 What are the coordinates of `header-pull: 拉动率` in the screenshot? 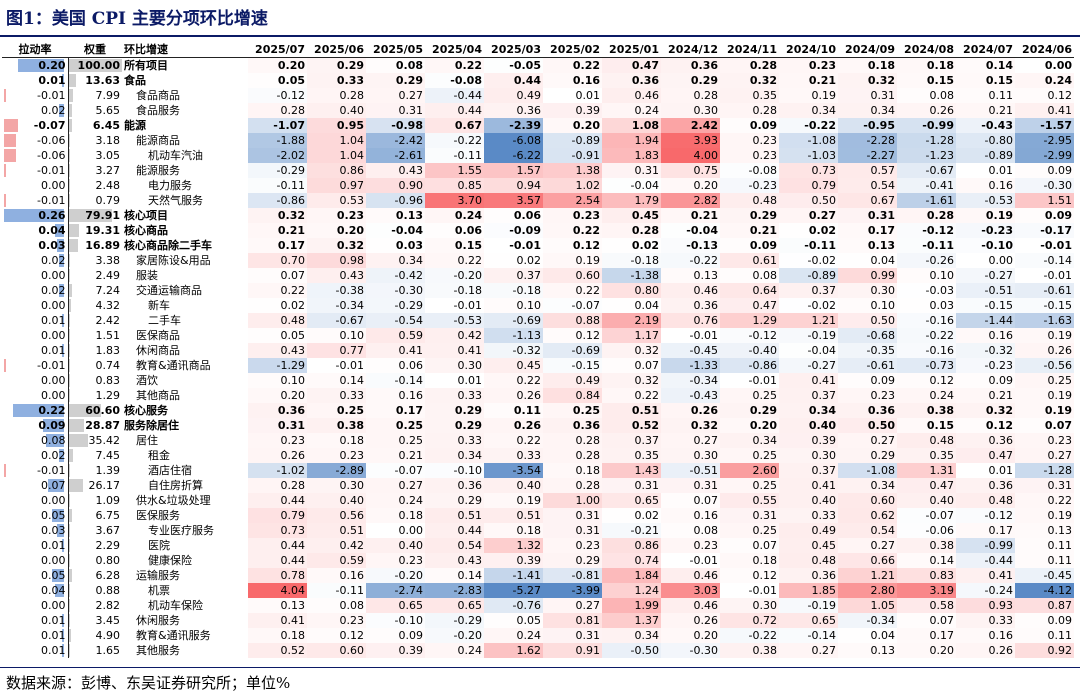 It's located at (35, 50).